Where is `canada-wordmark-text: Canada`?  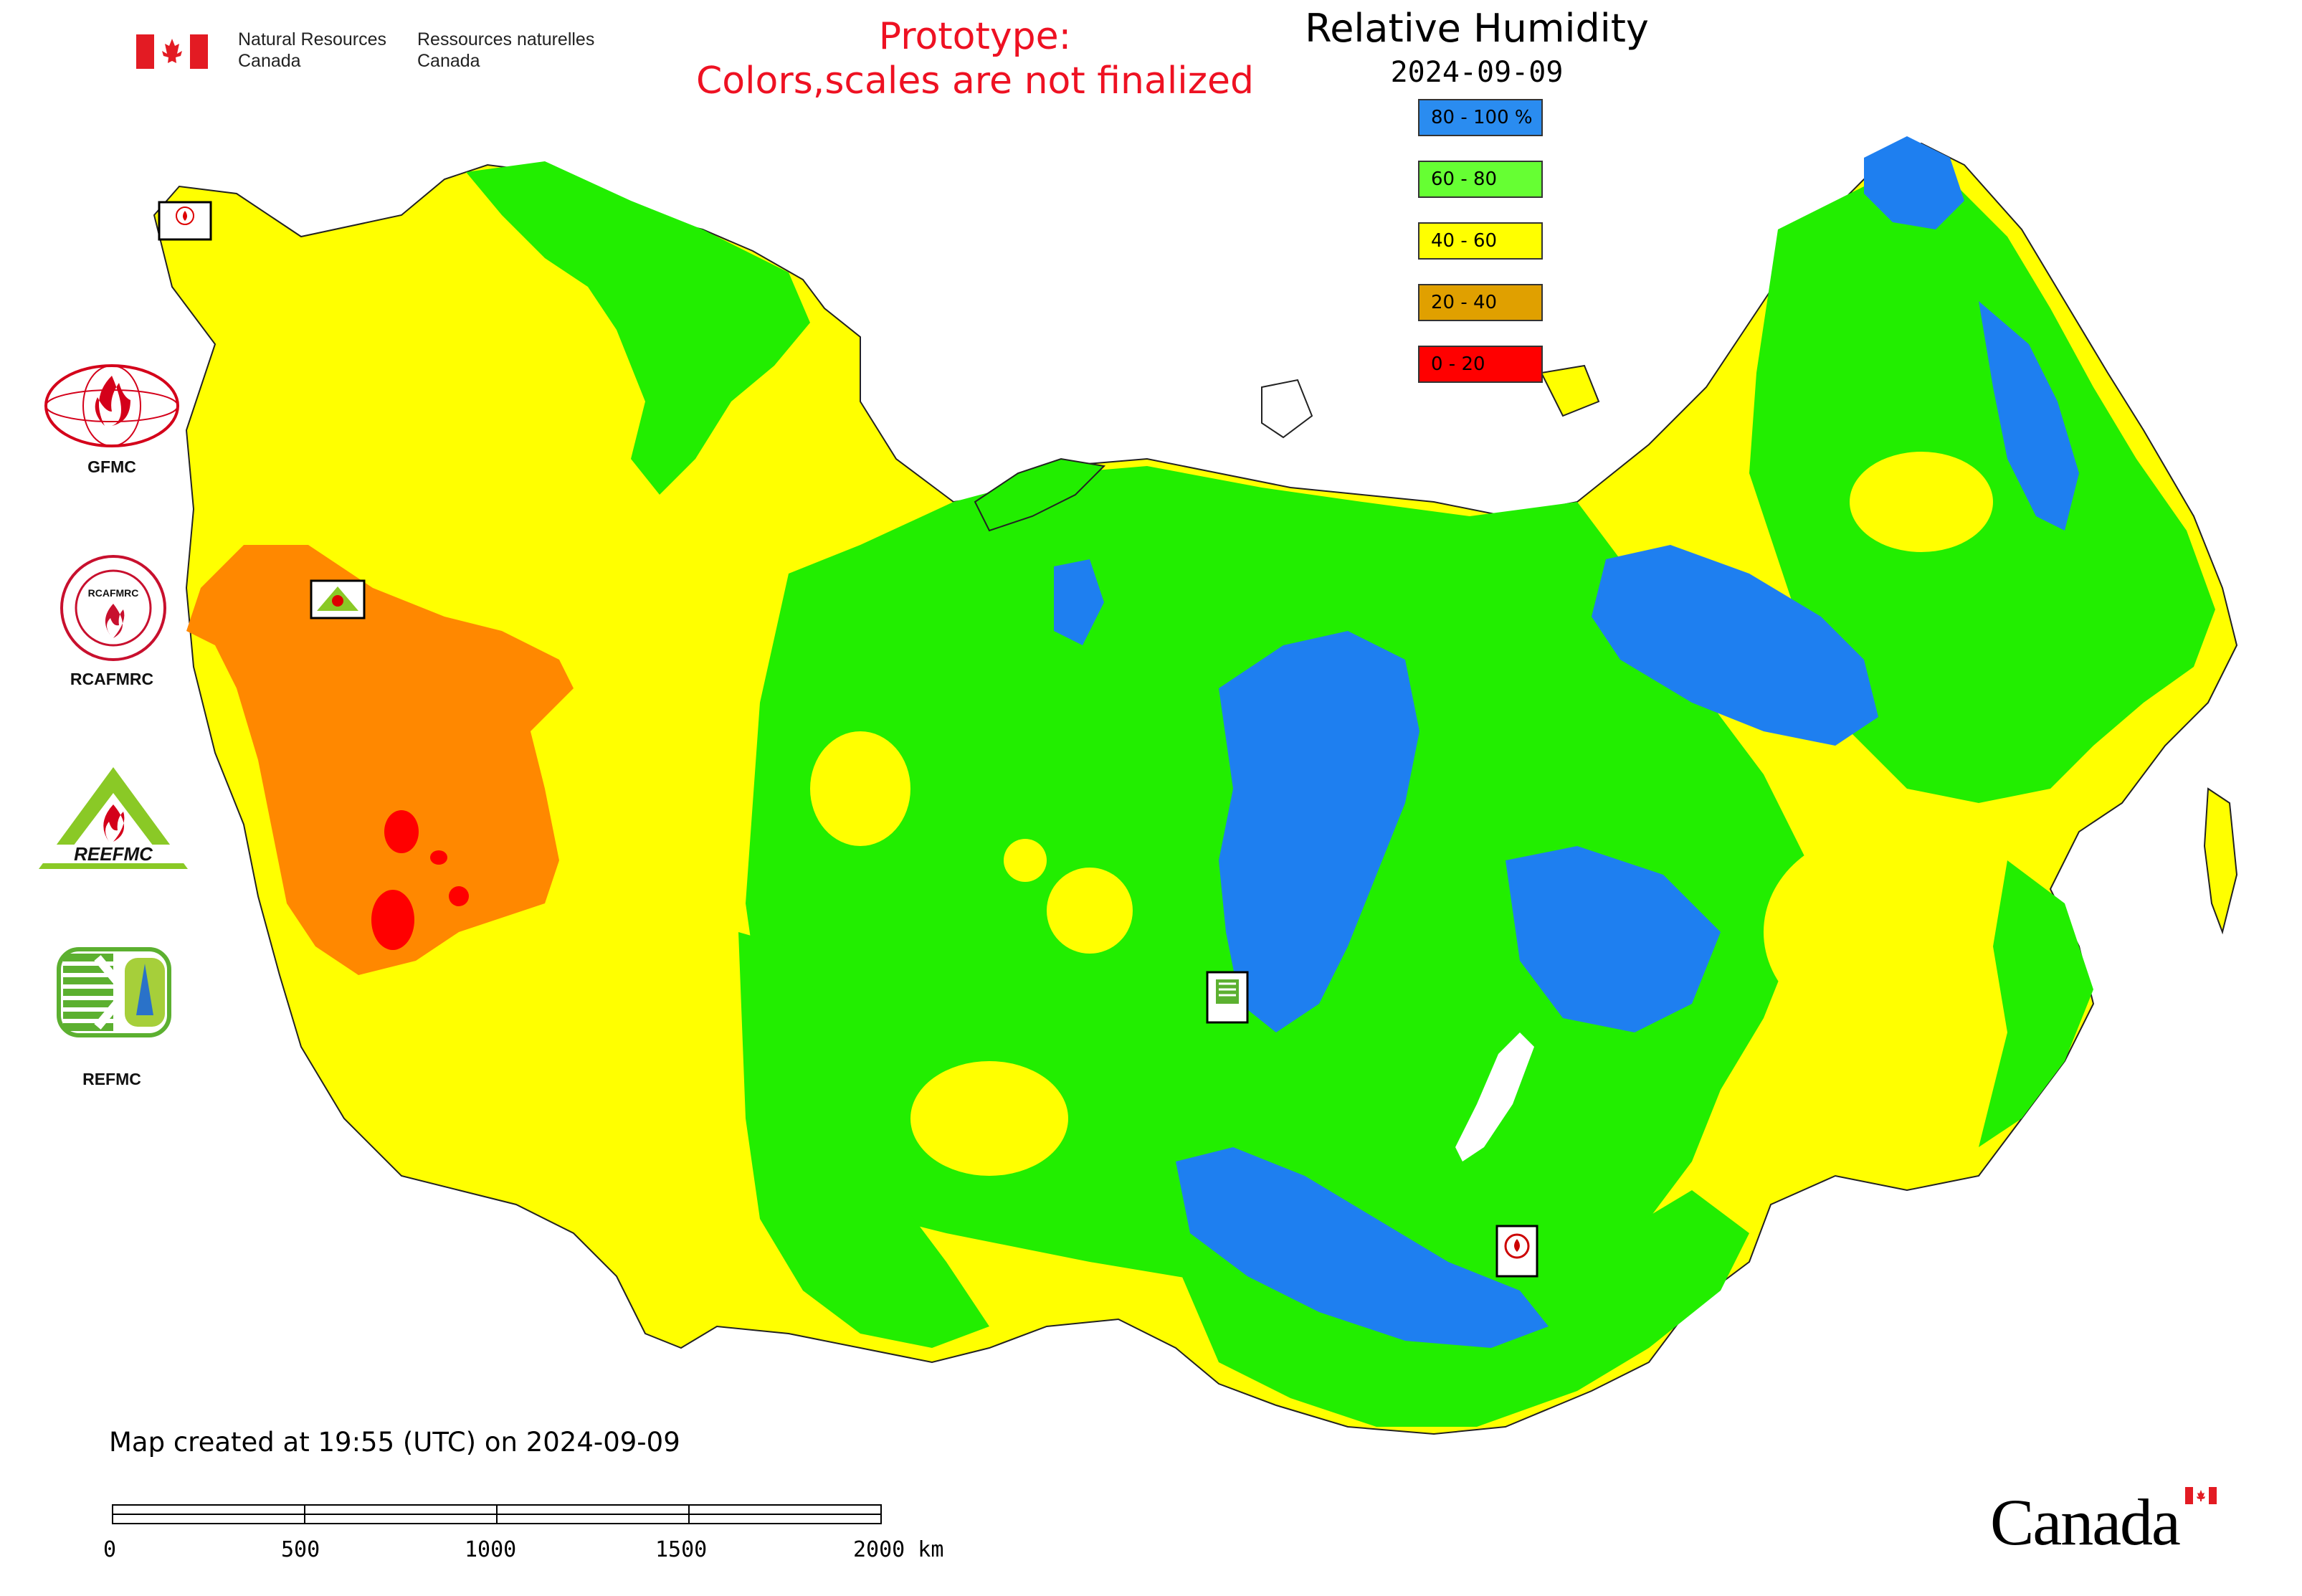
canada-wordmark-text: Canada is located at coordinates (2085, 1522).